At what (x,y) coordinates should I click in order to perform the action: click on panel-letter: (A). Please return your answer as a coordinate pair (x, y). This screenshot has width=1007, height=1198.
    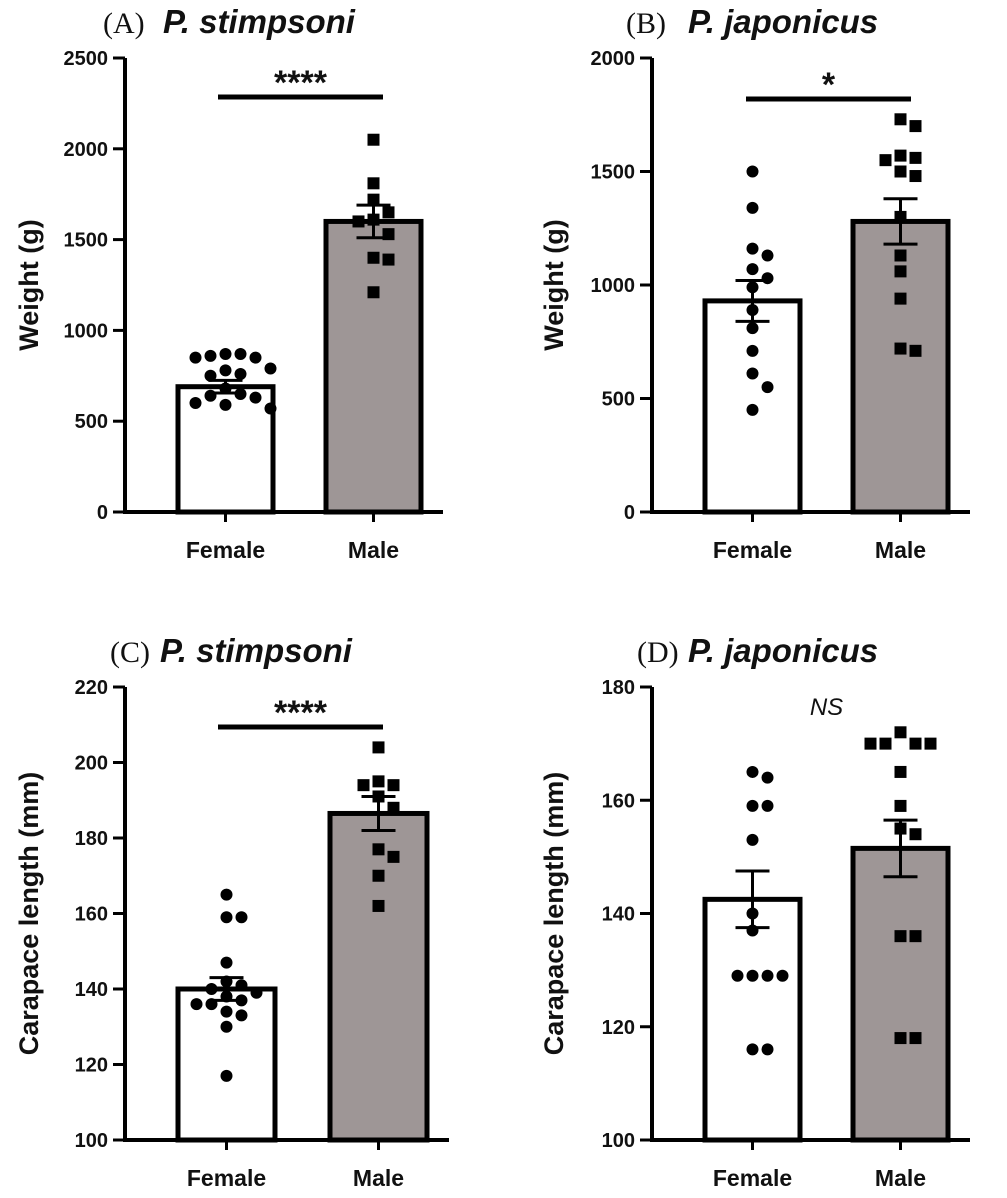
    Looking at the image, I should click on (124, 23).